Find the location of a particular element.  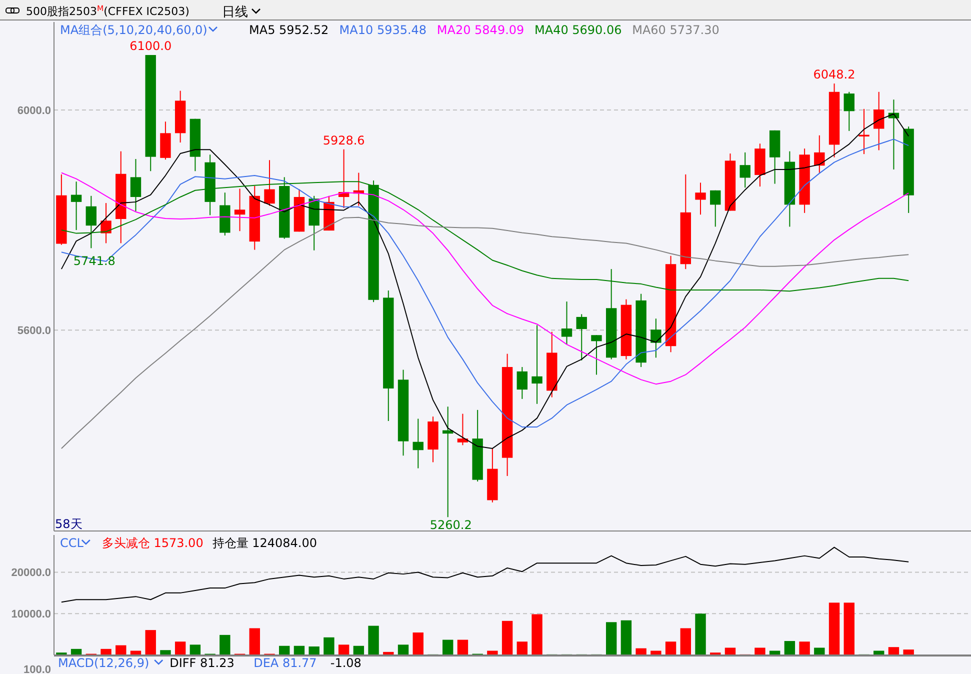

y-tick-label: 10000.0 is located at coordinates (31, 614).